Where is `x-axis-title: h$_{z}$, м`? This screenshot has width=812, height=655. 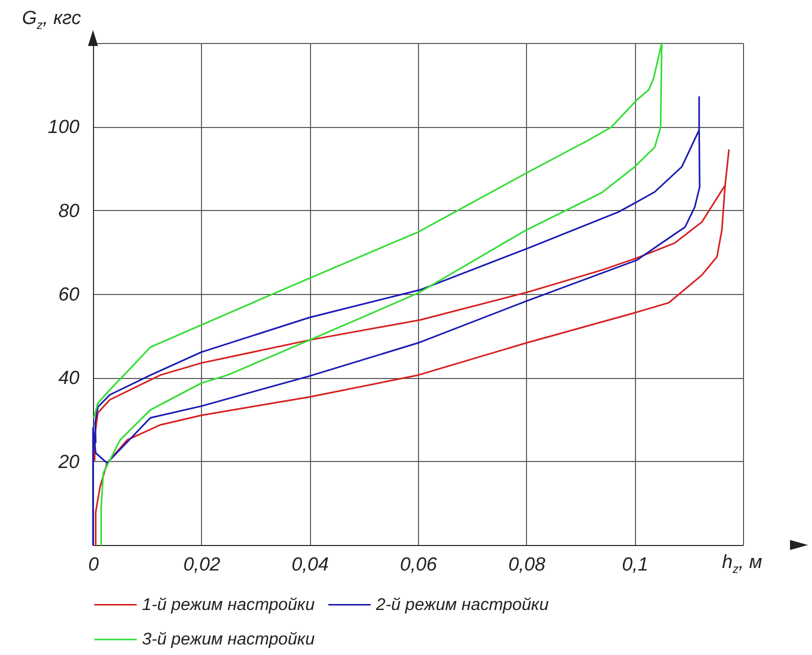
x-axis-title: h$_{z}$, м is located at coordinates (742, 564).